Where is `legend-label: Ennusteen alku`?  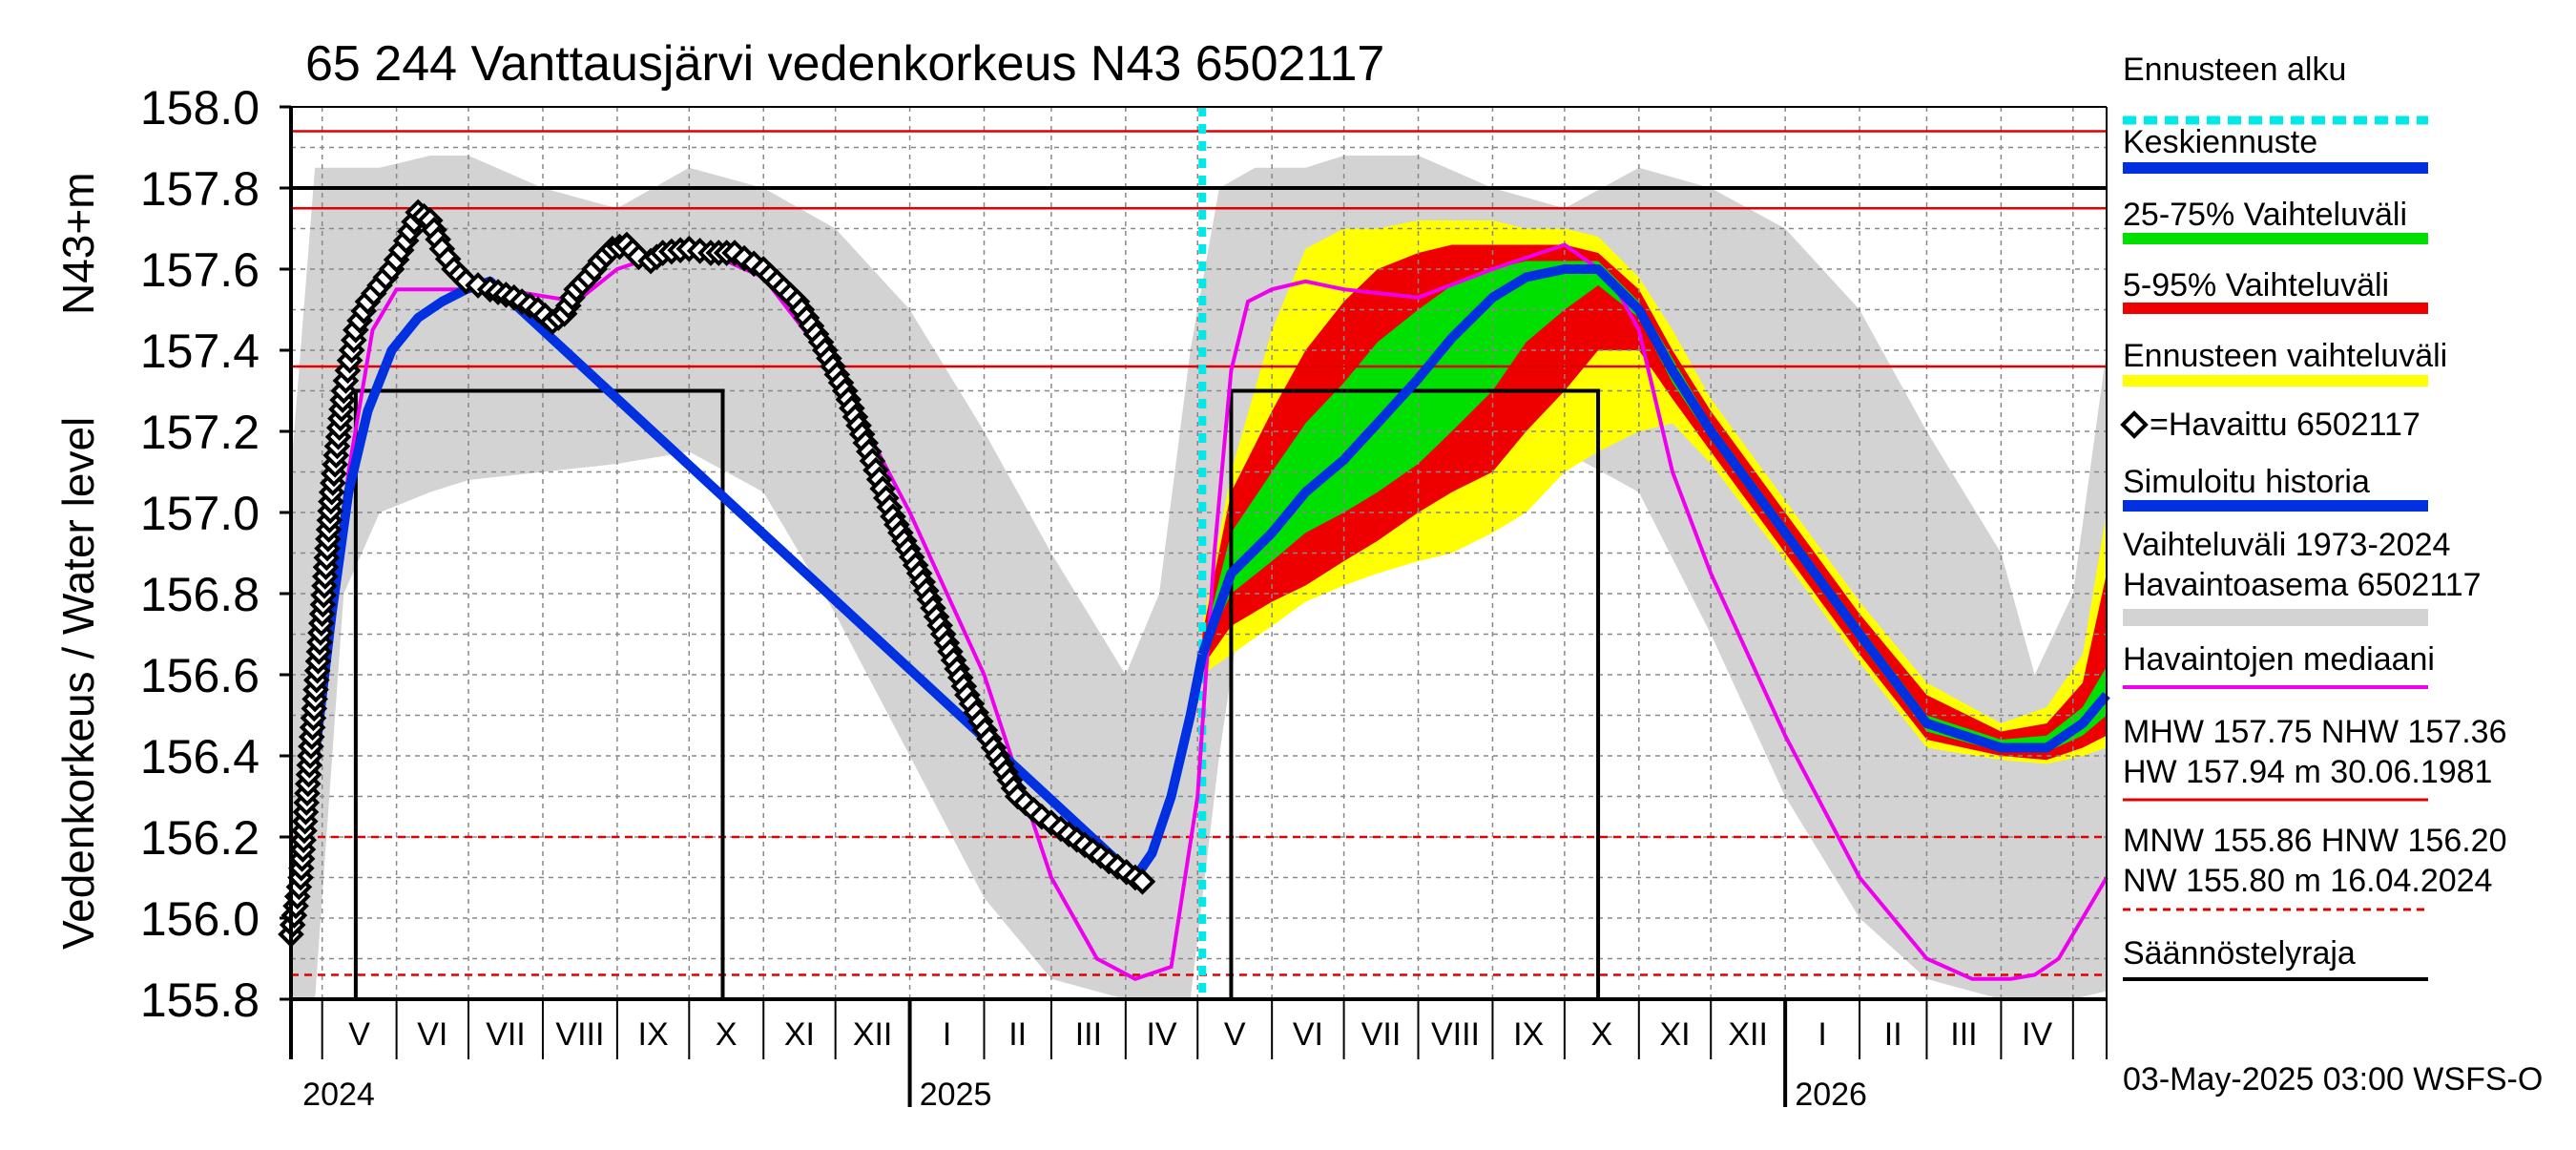 legend-label: Ennusteen alku is located at coordinates (2234, 70).